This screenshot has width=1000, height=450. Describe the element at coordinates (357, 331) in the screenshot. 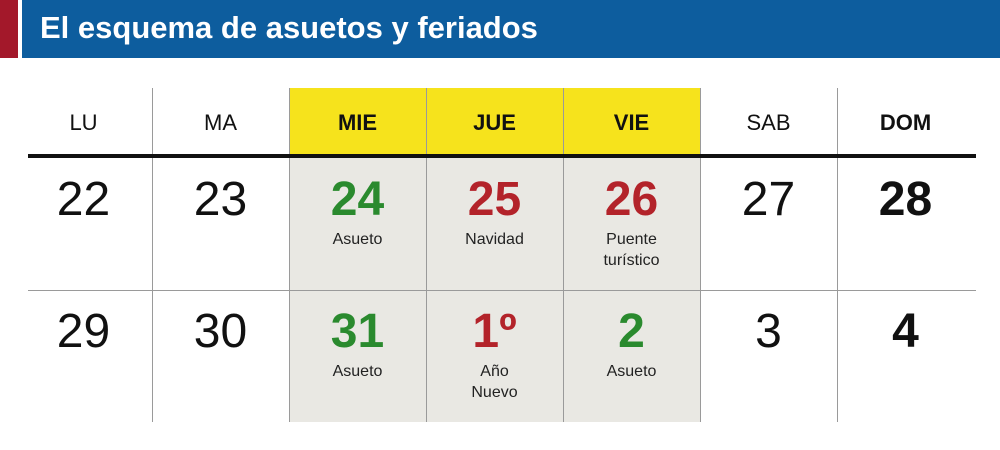

I see `day-number: 31` at that location.